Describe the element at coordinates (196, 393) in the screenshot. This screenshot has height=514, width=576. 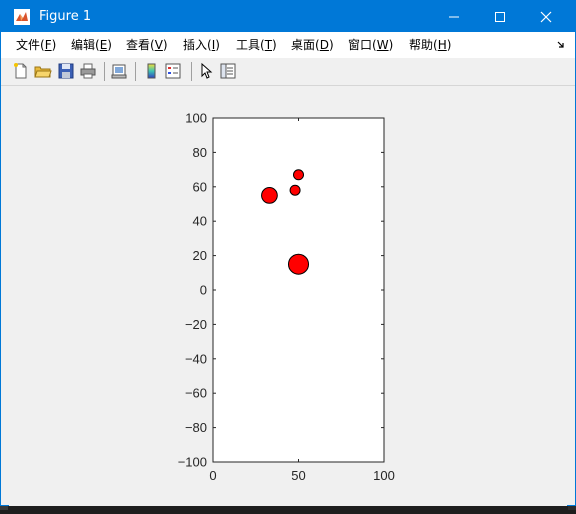
I see `y-tick-label: −60` at that location.